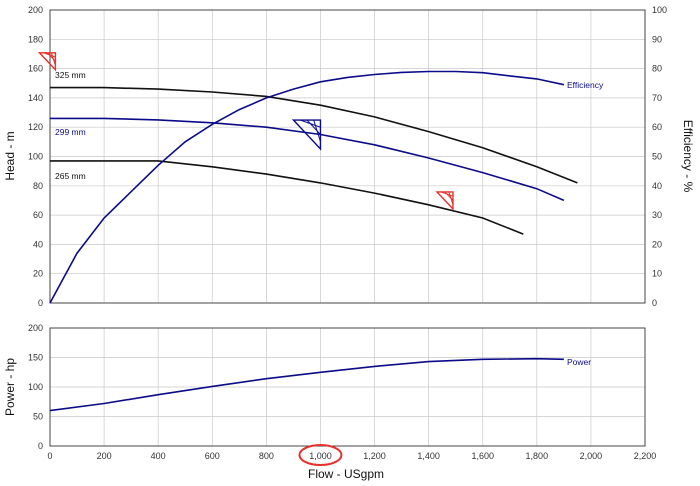 The width and height of the screenshot is (700, 486). Describe the element at coordinates (659, 10) in the screenshot. I see `y2-tick-label: 100` at that location.